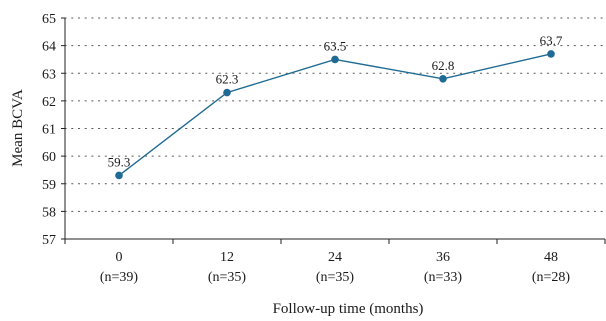 Image resolution: width=606 pixels, height=321 pixels. What do you see at coordinates (49, 185) in the screenshot?
I see `y-tick-label: 59` at bounding box center [49, 185].